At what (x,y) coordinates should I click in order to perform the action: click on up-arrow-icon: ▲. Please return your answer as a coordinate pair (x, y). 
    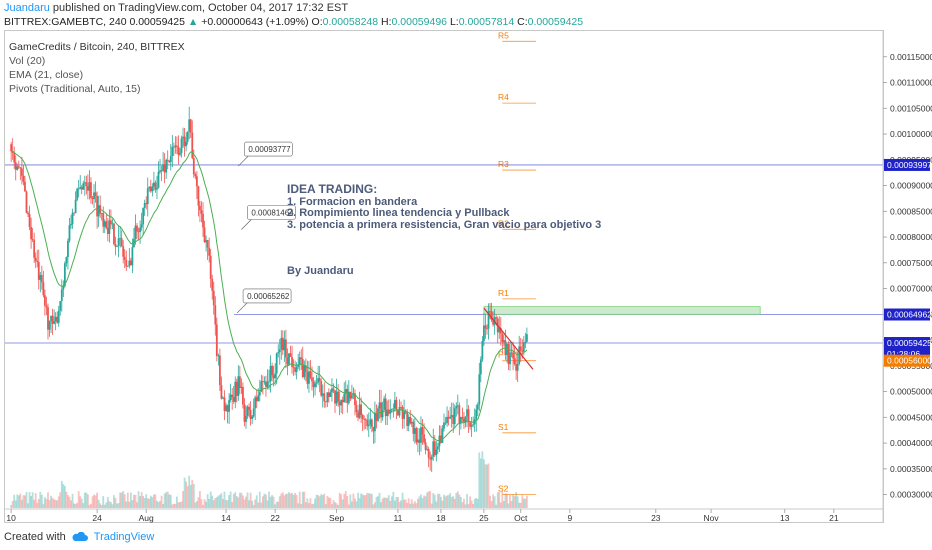
    Looking at the image, I should click on (193, 22).